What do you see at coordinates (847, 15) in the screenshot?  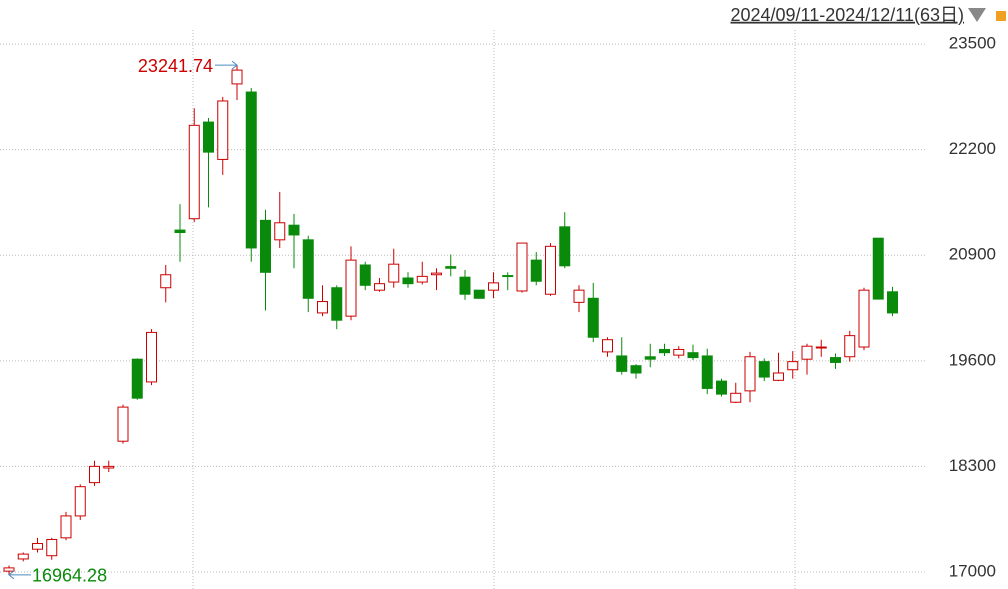 I see `date-range: 2024/09/11-2024/12/11(63日)` at bounding box center [847, 15].